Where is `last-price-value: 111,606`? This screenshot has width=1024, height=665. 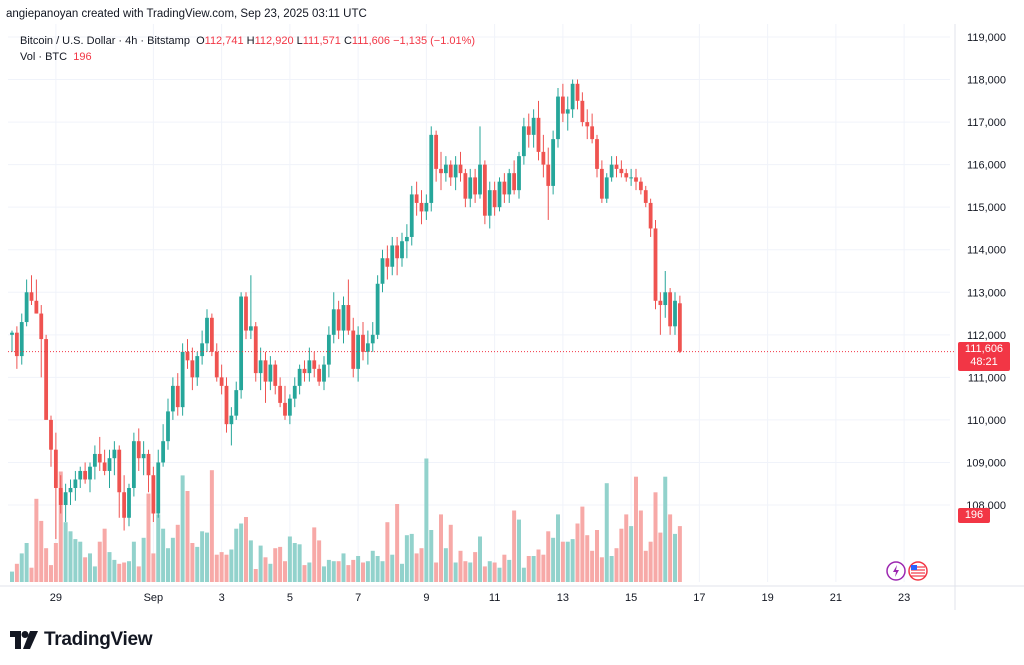
last-price-value: 111,606 is located at coordinates (984, 348).